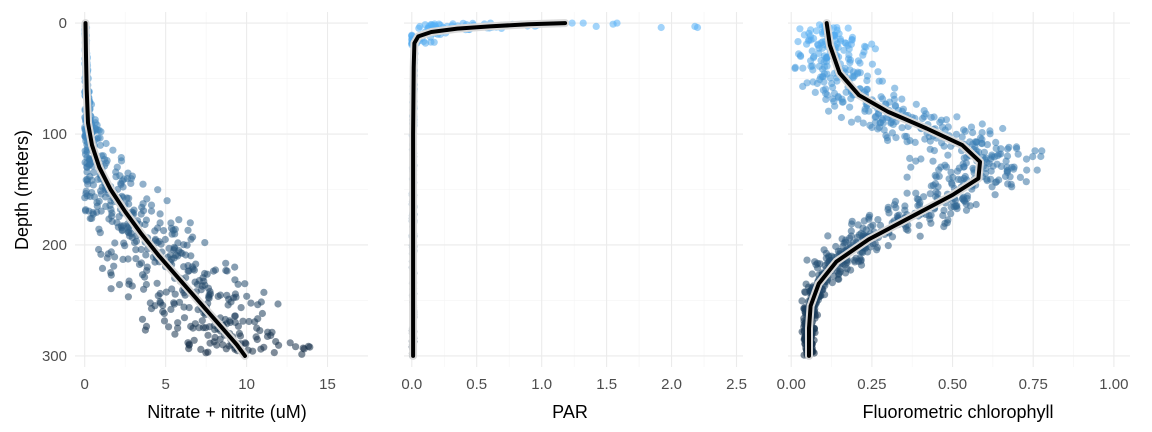 Image resolution: width=1152 pixels, height=432 pixels. What do you see at coordinates (63, 23) in the screenshot?
I see `y-tick-label: 0` at bounding box center [63, 23].